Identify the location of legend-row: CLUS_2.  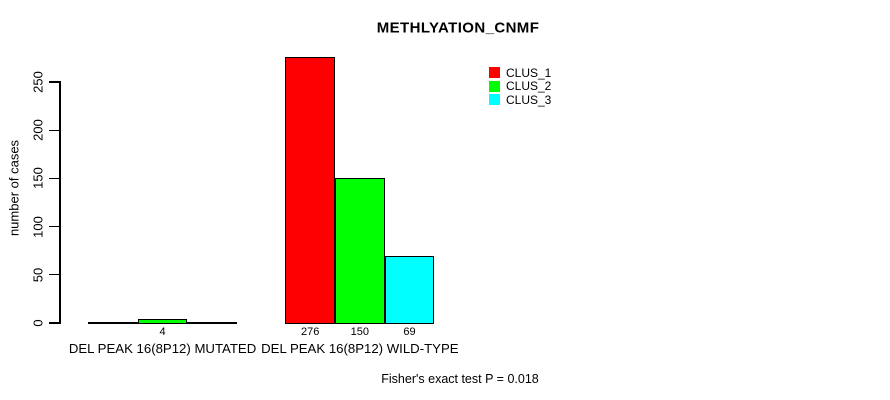
(520, 87).